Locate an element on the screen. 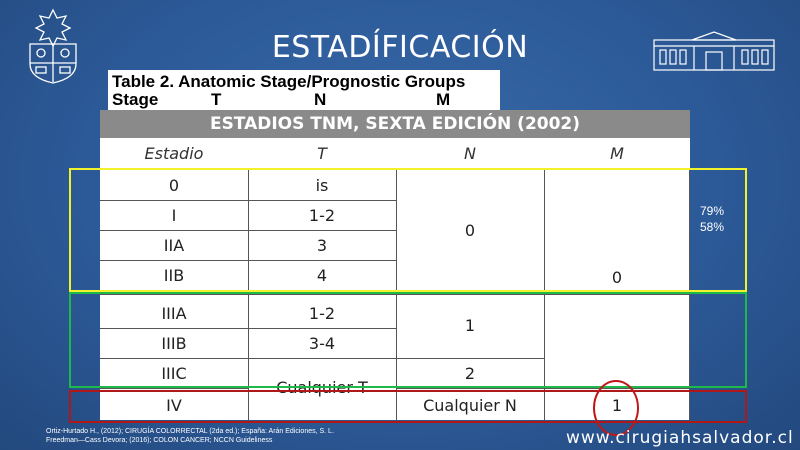 This screenshot has width=800, height=450. background-col-t: T is located at coordinates (216, 99).